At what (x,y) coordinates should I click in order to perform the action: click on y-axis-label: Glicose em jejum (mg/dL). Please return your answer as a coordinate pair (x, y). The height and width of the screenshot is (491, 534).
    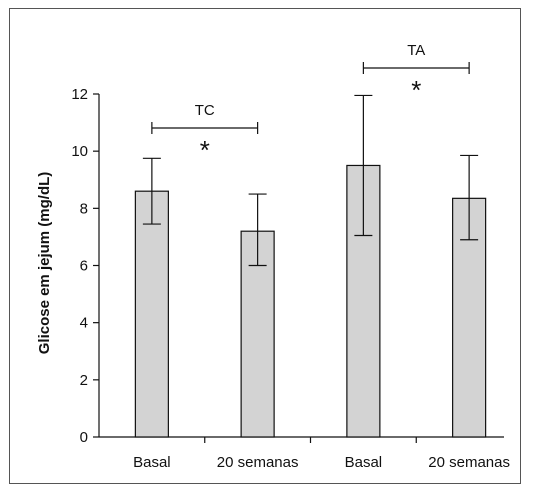
    Looking at the image, I should click on (44, 263).